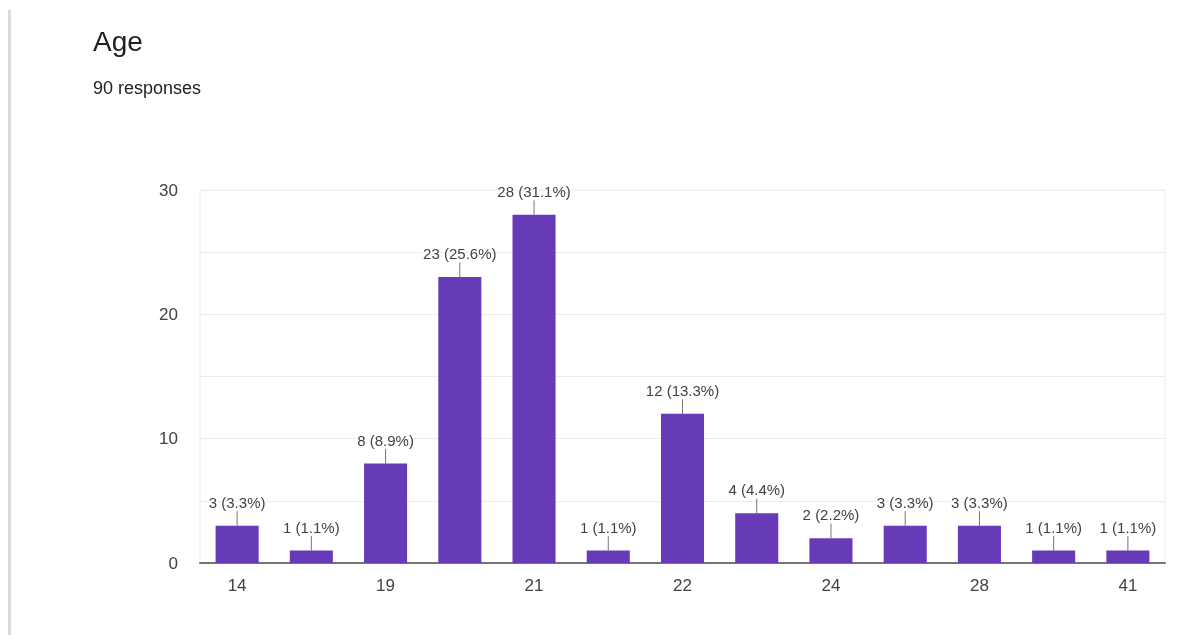 This screenshot has height=635, width=1203. What do you see at coordinates (386, 585) in the screenshot?
I see `x-tick-label: 19` at bounding box center [386, 585].